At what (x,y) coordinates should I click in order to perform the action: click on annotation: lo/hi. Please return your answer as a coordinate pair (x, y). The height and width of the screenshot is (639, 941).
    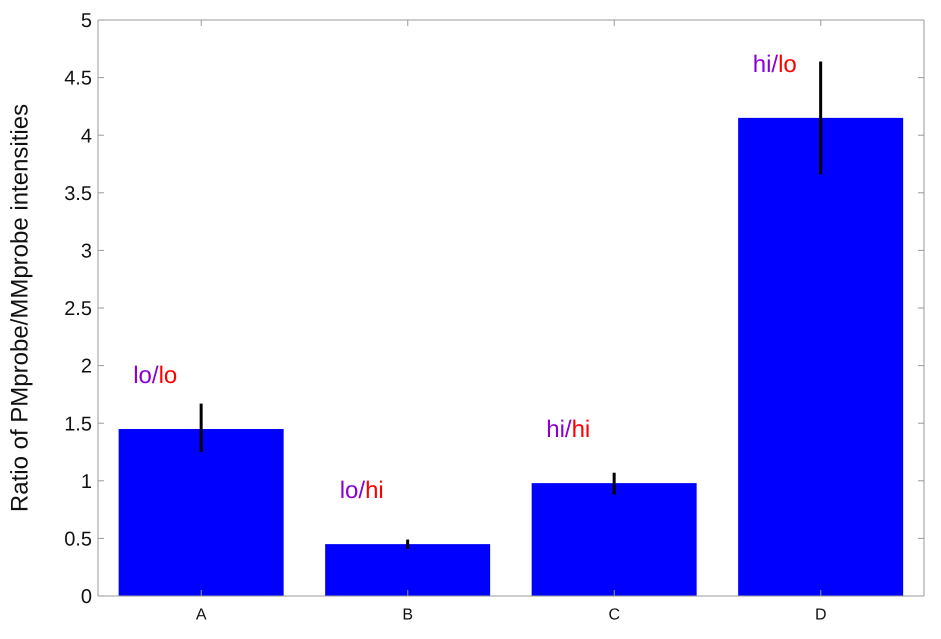
    Looking at the image, I should click on (362, 491).